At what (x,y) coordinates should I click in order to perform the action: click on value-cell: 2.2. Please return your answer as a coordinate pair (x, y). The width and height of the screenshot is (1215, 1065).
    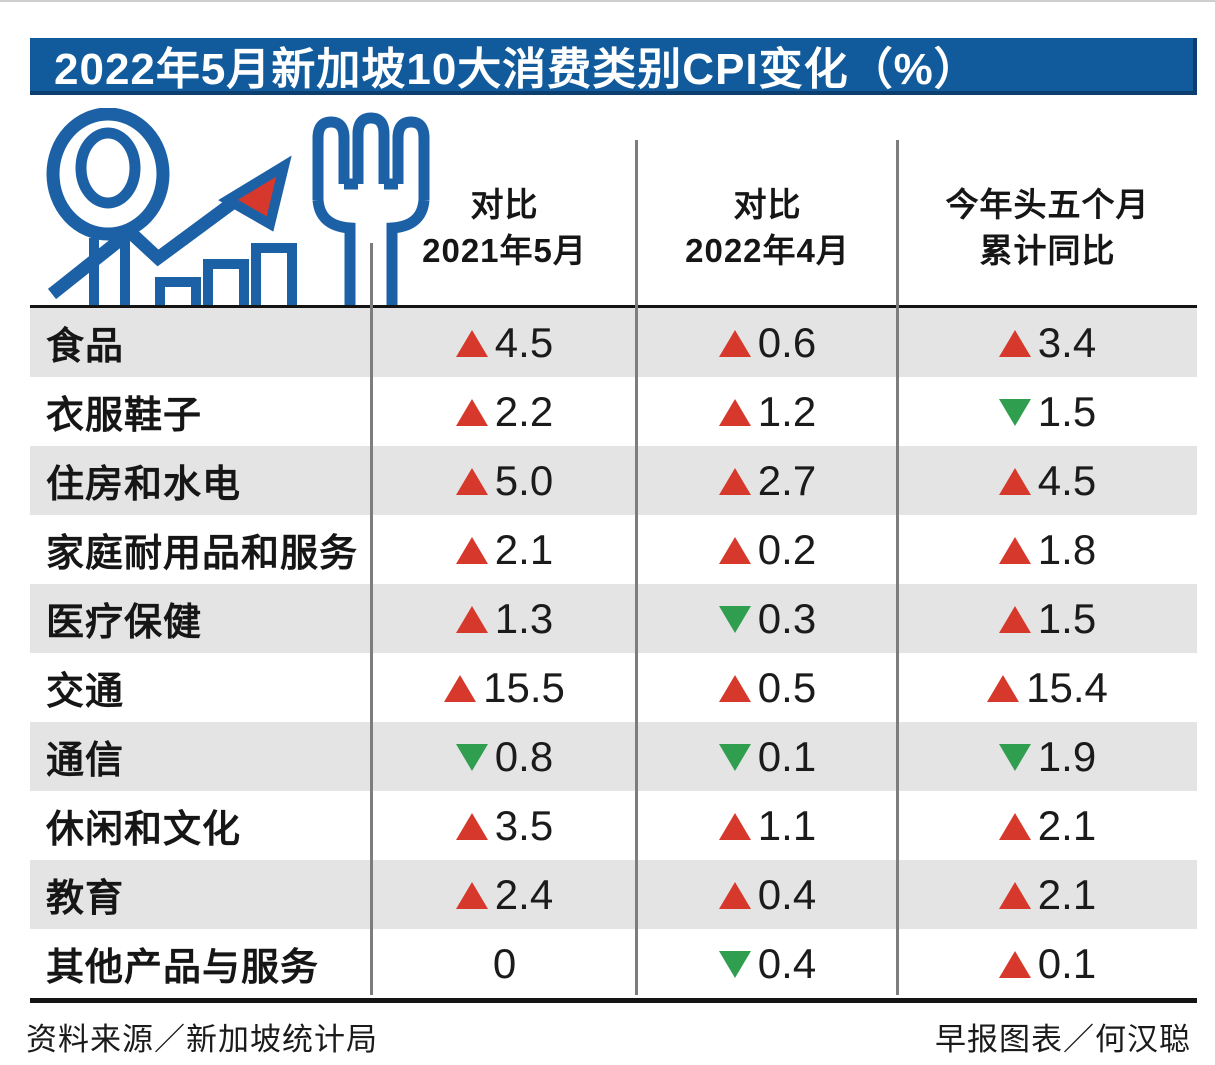
    Looking at the image, I should click on (504, 411).